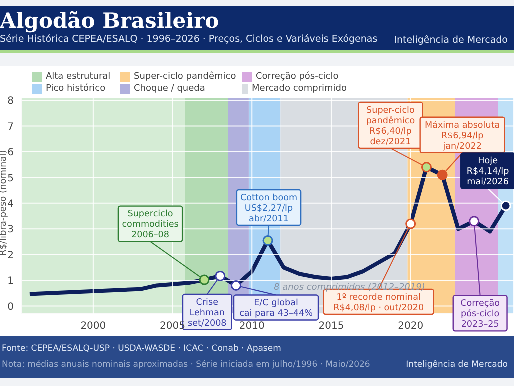  Describe the element at coordinates (379, 303) in the screenshot. I see `annotation: 1º recorde nominal R$4,08/lp · out/2020` at that location.